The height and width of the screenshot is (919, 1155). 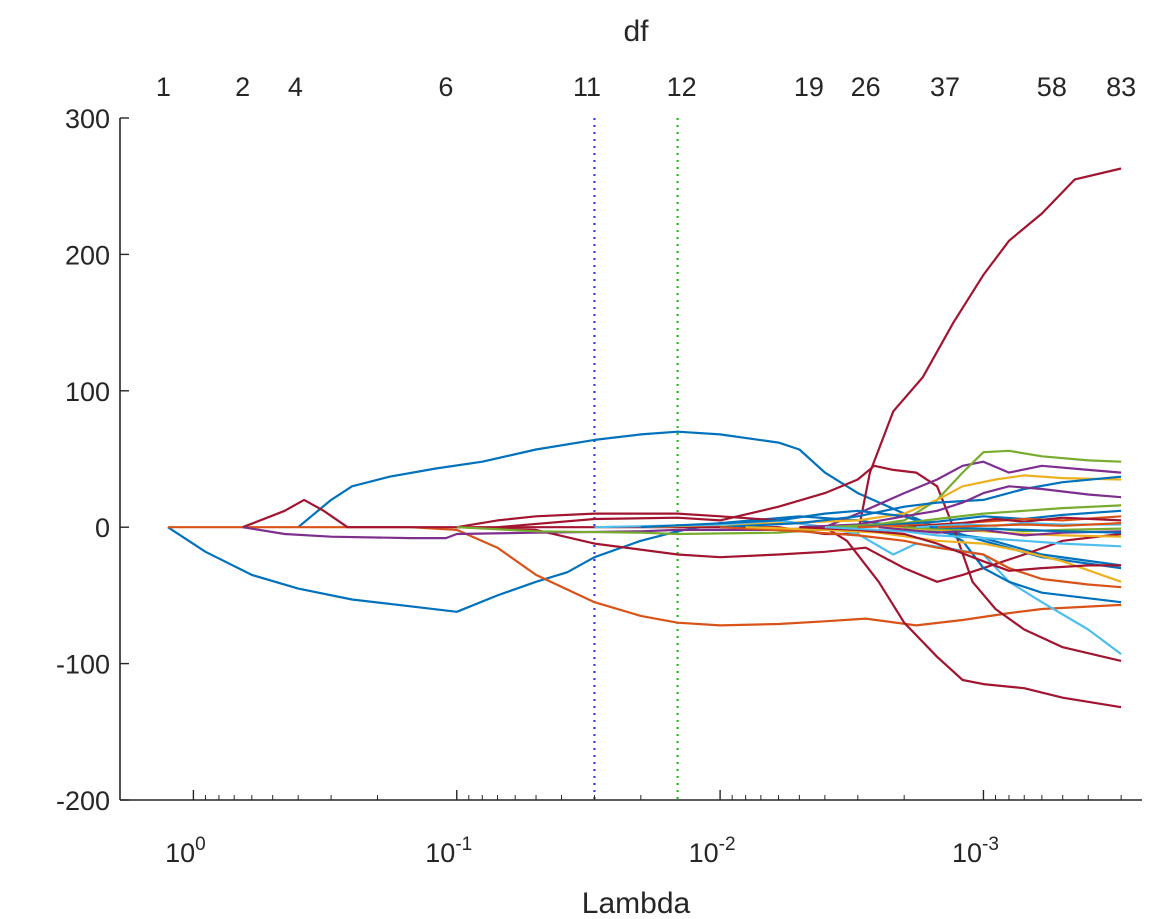 What do you see at coordinates (587, 87) in the screenshot?
I see `df-tick-label: 11` at bounding box center [587, 87].